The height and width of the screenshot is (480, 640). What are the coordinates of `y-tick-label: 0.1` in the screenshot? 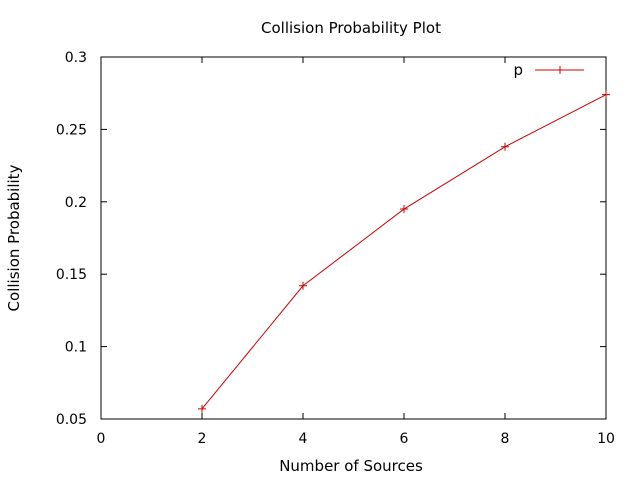 It's located at (76, 348).